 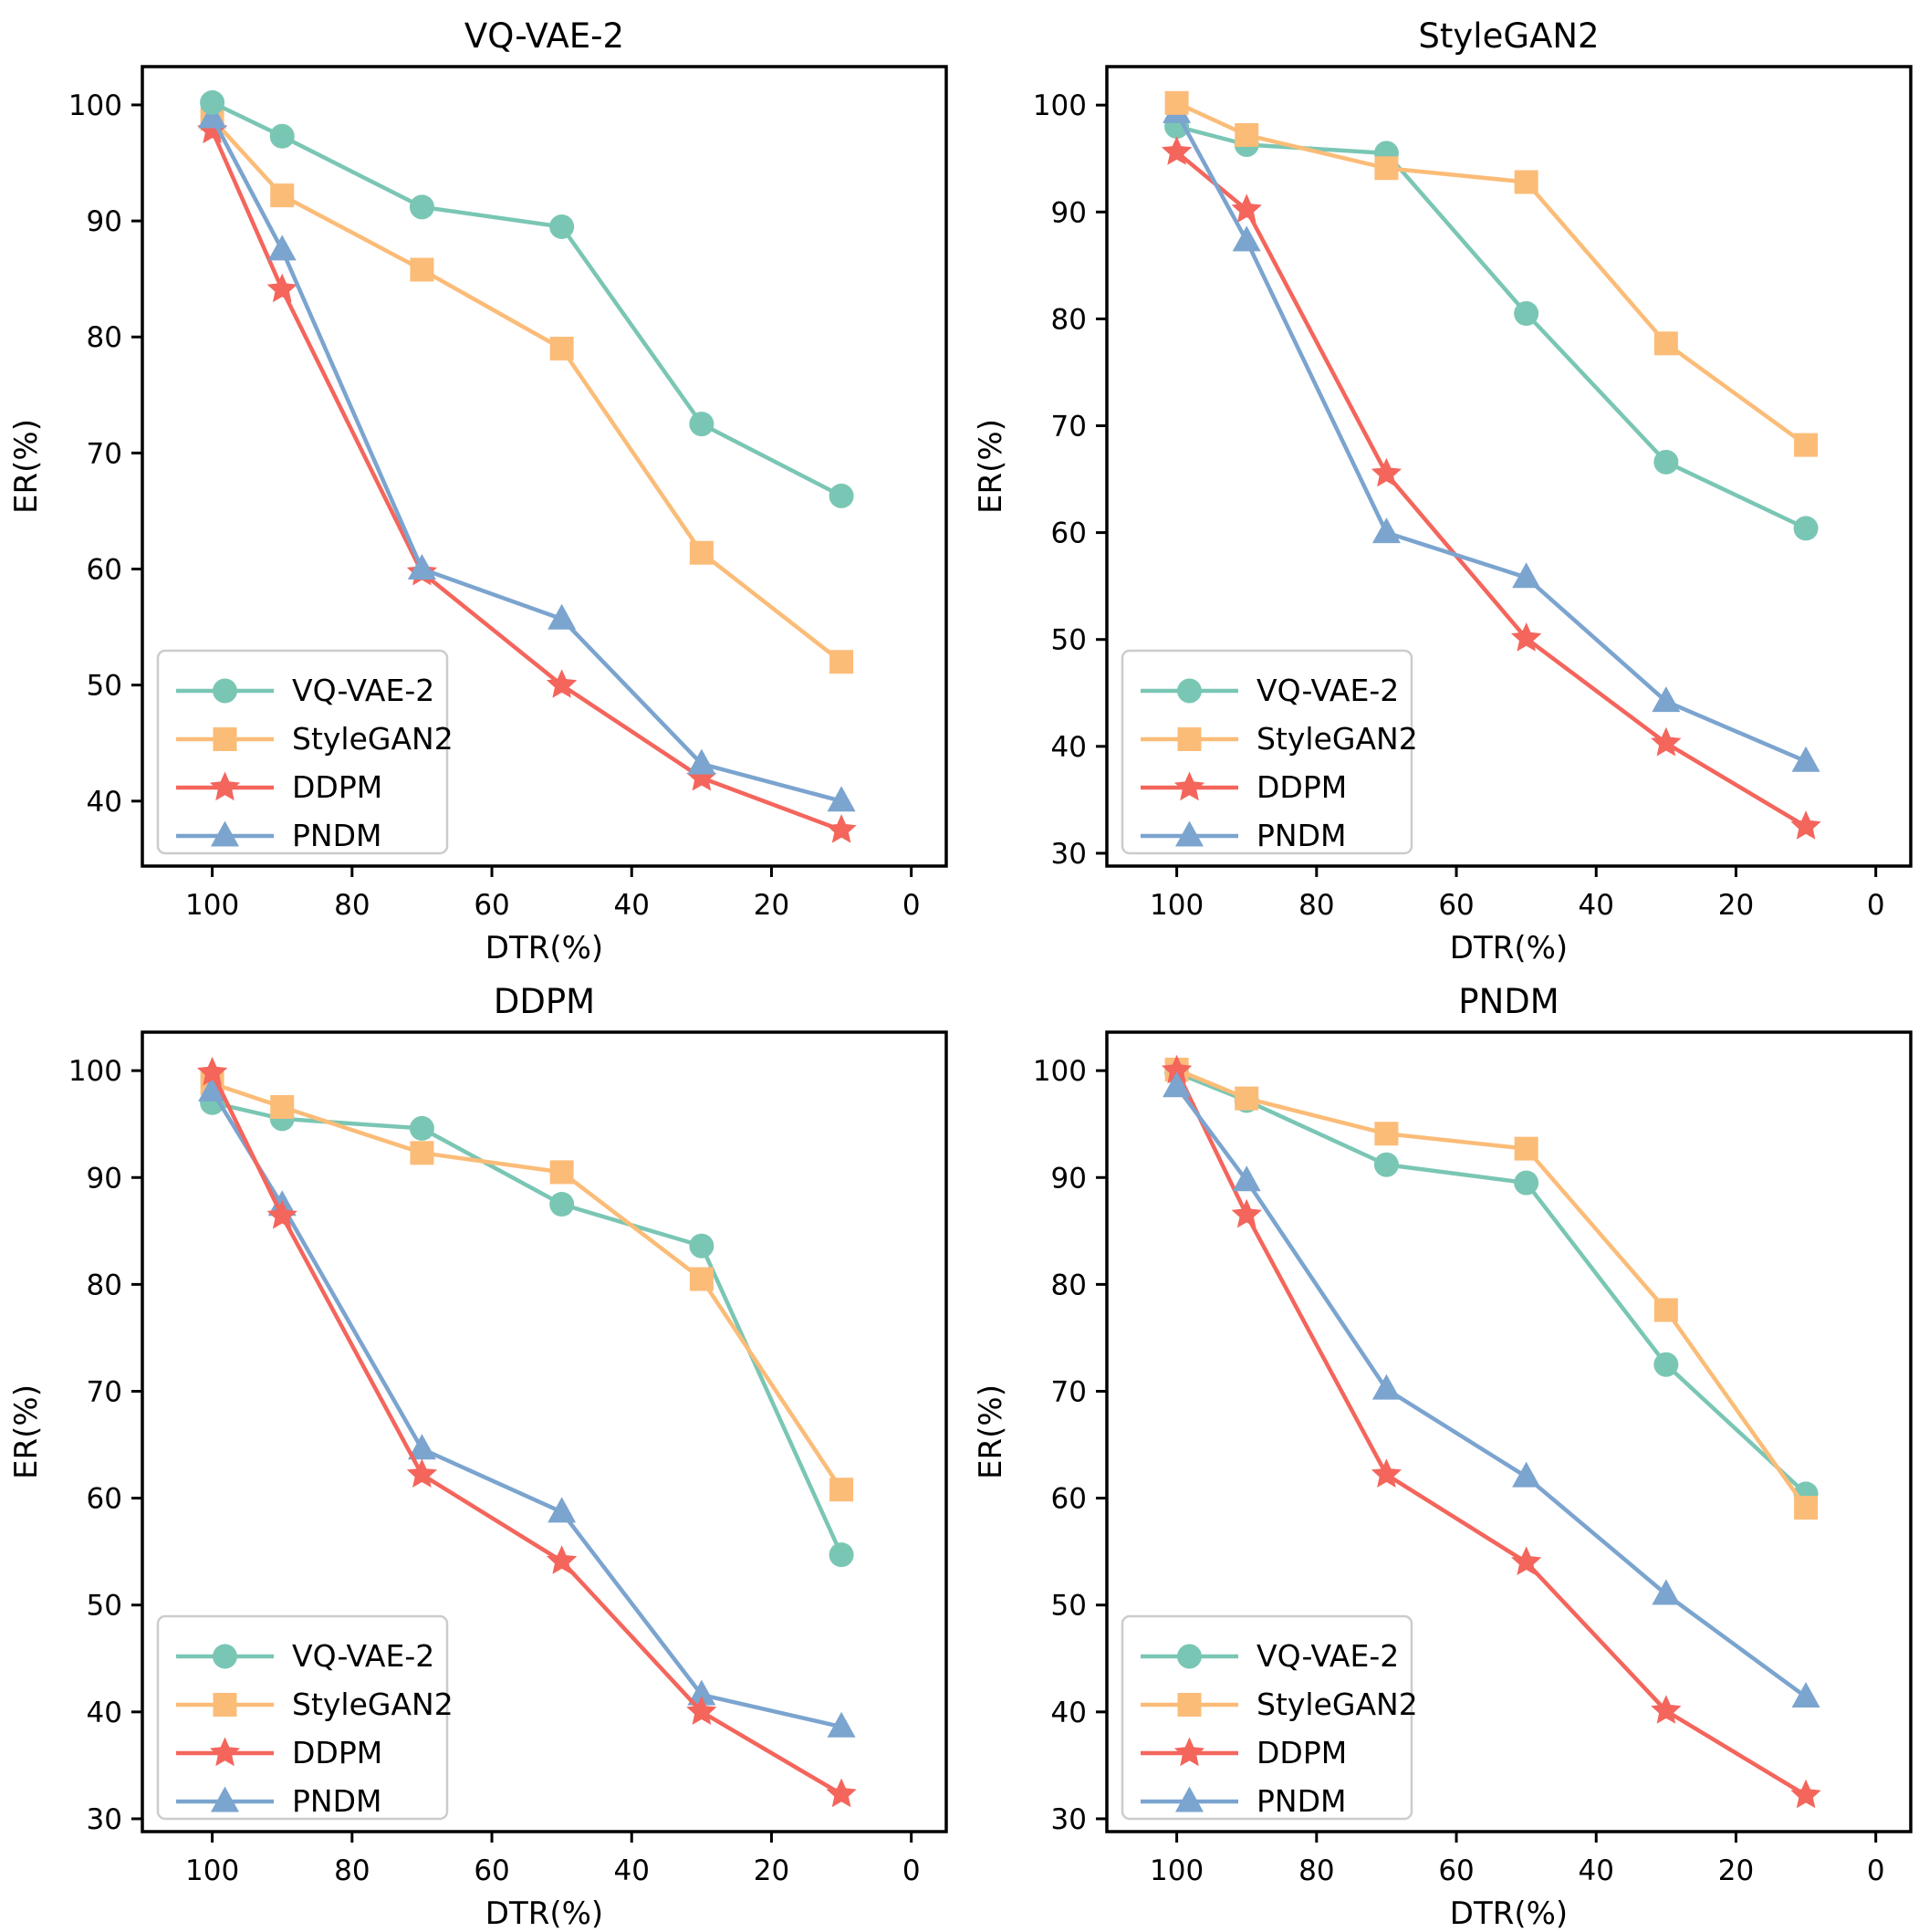 I want to click on plot-title: StyleGAN2, so click(x=1509, y=36).